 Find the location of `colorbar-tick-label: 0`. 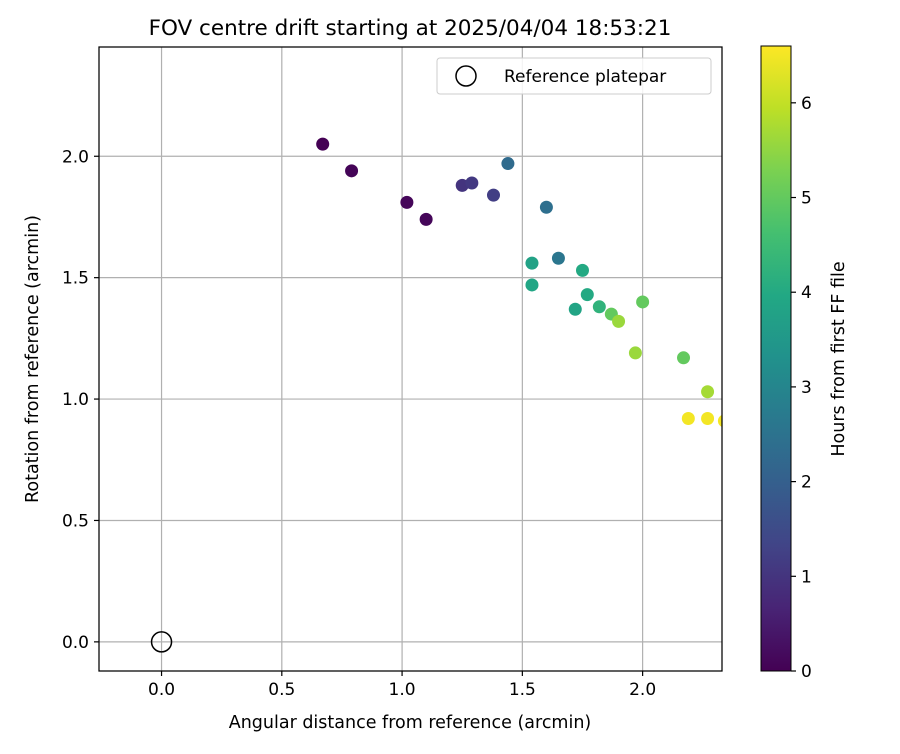

colorbar-tick-label: 0 is located at coordinates (806, 672).